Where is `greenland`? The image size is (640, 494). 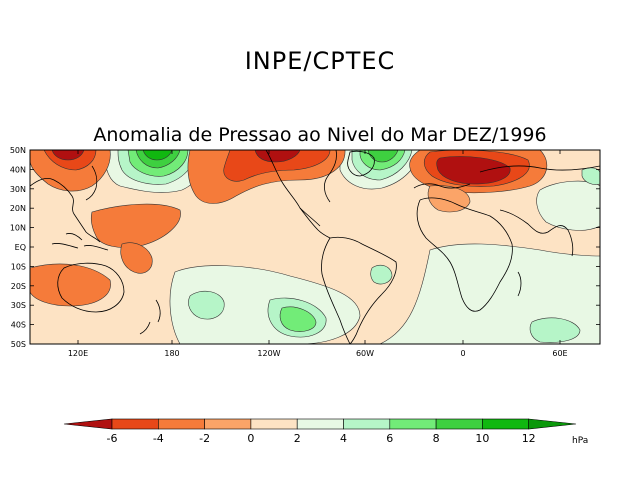 greenland is located at coordinates (361, 163).